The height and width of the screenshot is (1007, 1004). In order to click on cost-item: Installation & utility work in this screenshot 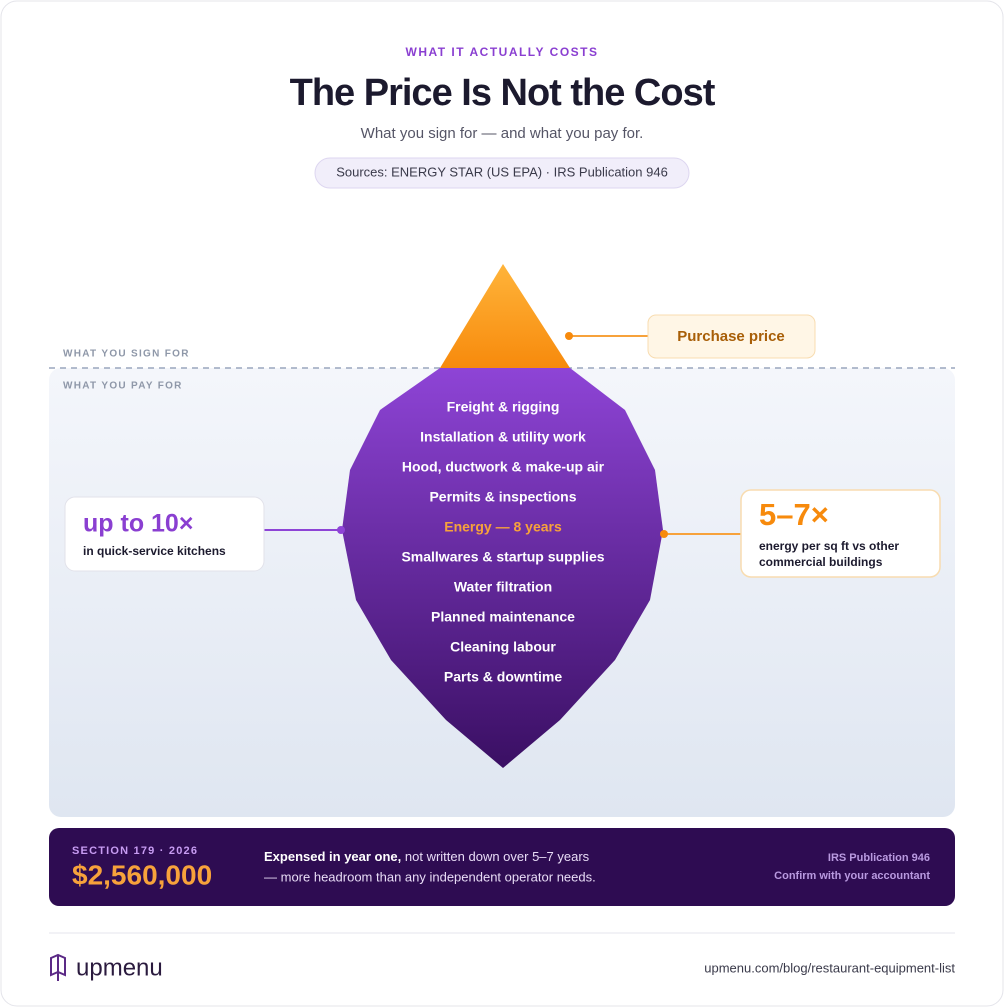, I will do `click(503, 437)`.